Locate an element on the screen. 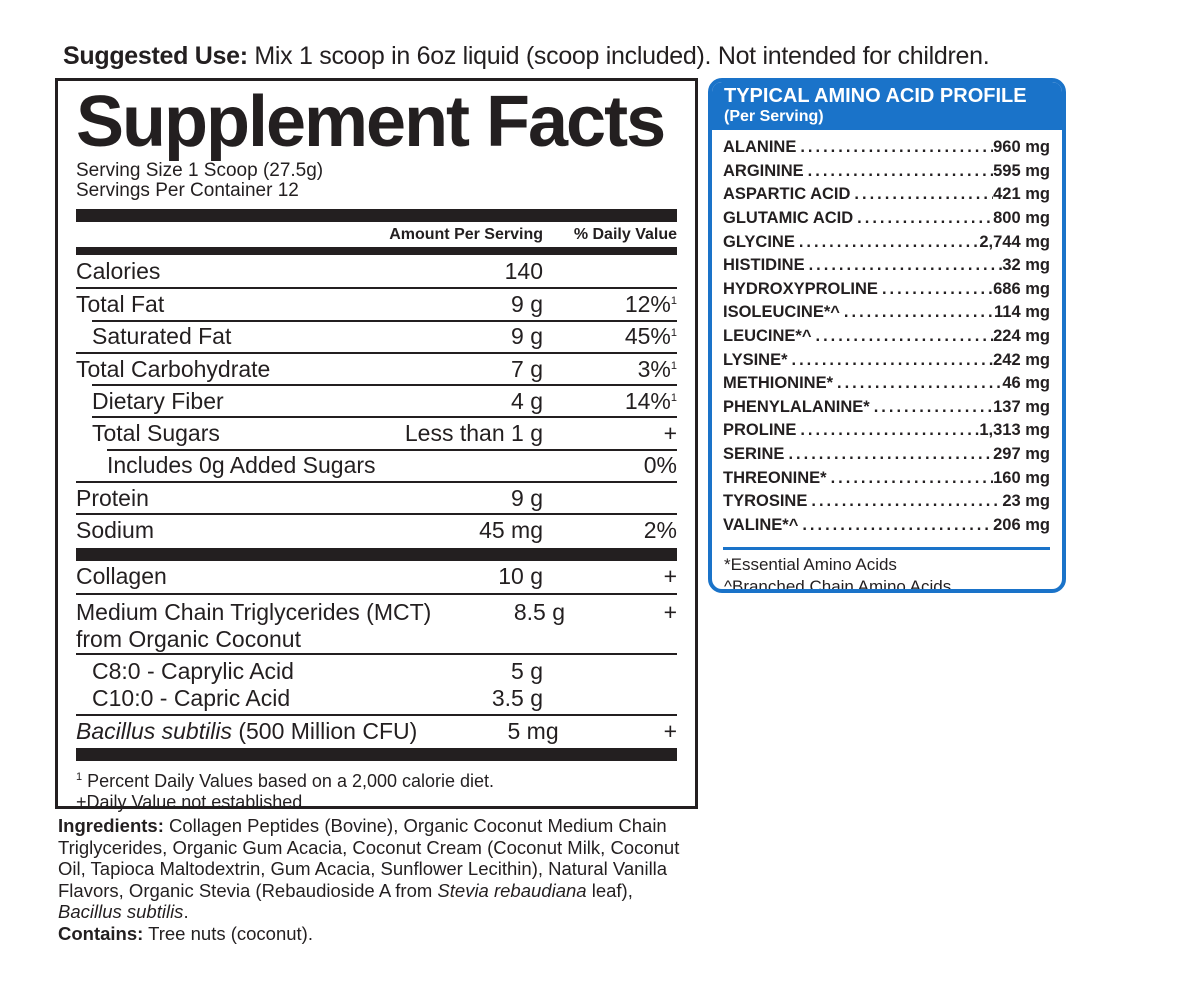 The height and width of the screenshot is (993, 1200). amino-header: TYPICAL AMINO ACID PROFILE (Per Serving) is located at coordinates (887, 106).